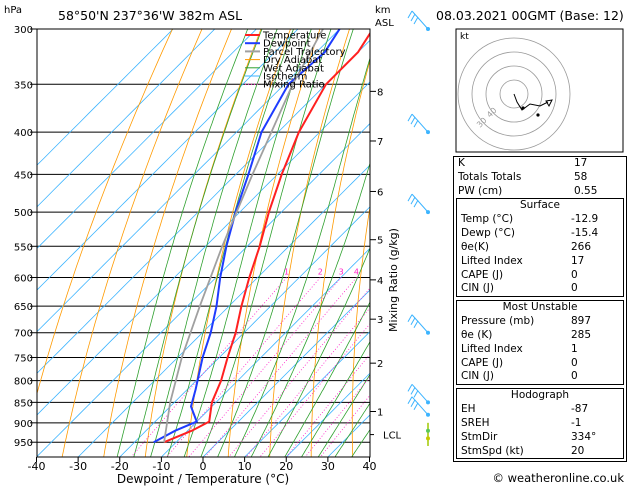  What do you see at coordinates (475, 422) in the screenshot?
I see `label: SREH` at bounding box center [475, 422].